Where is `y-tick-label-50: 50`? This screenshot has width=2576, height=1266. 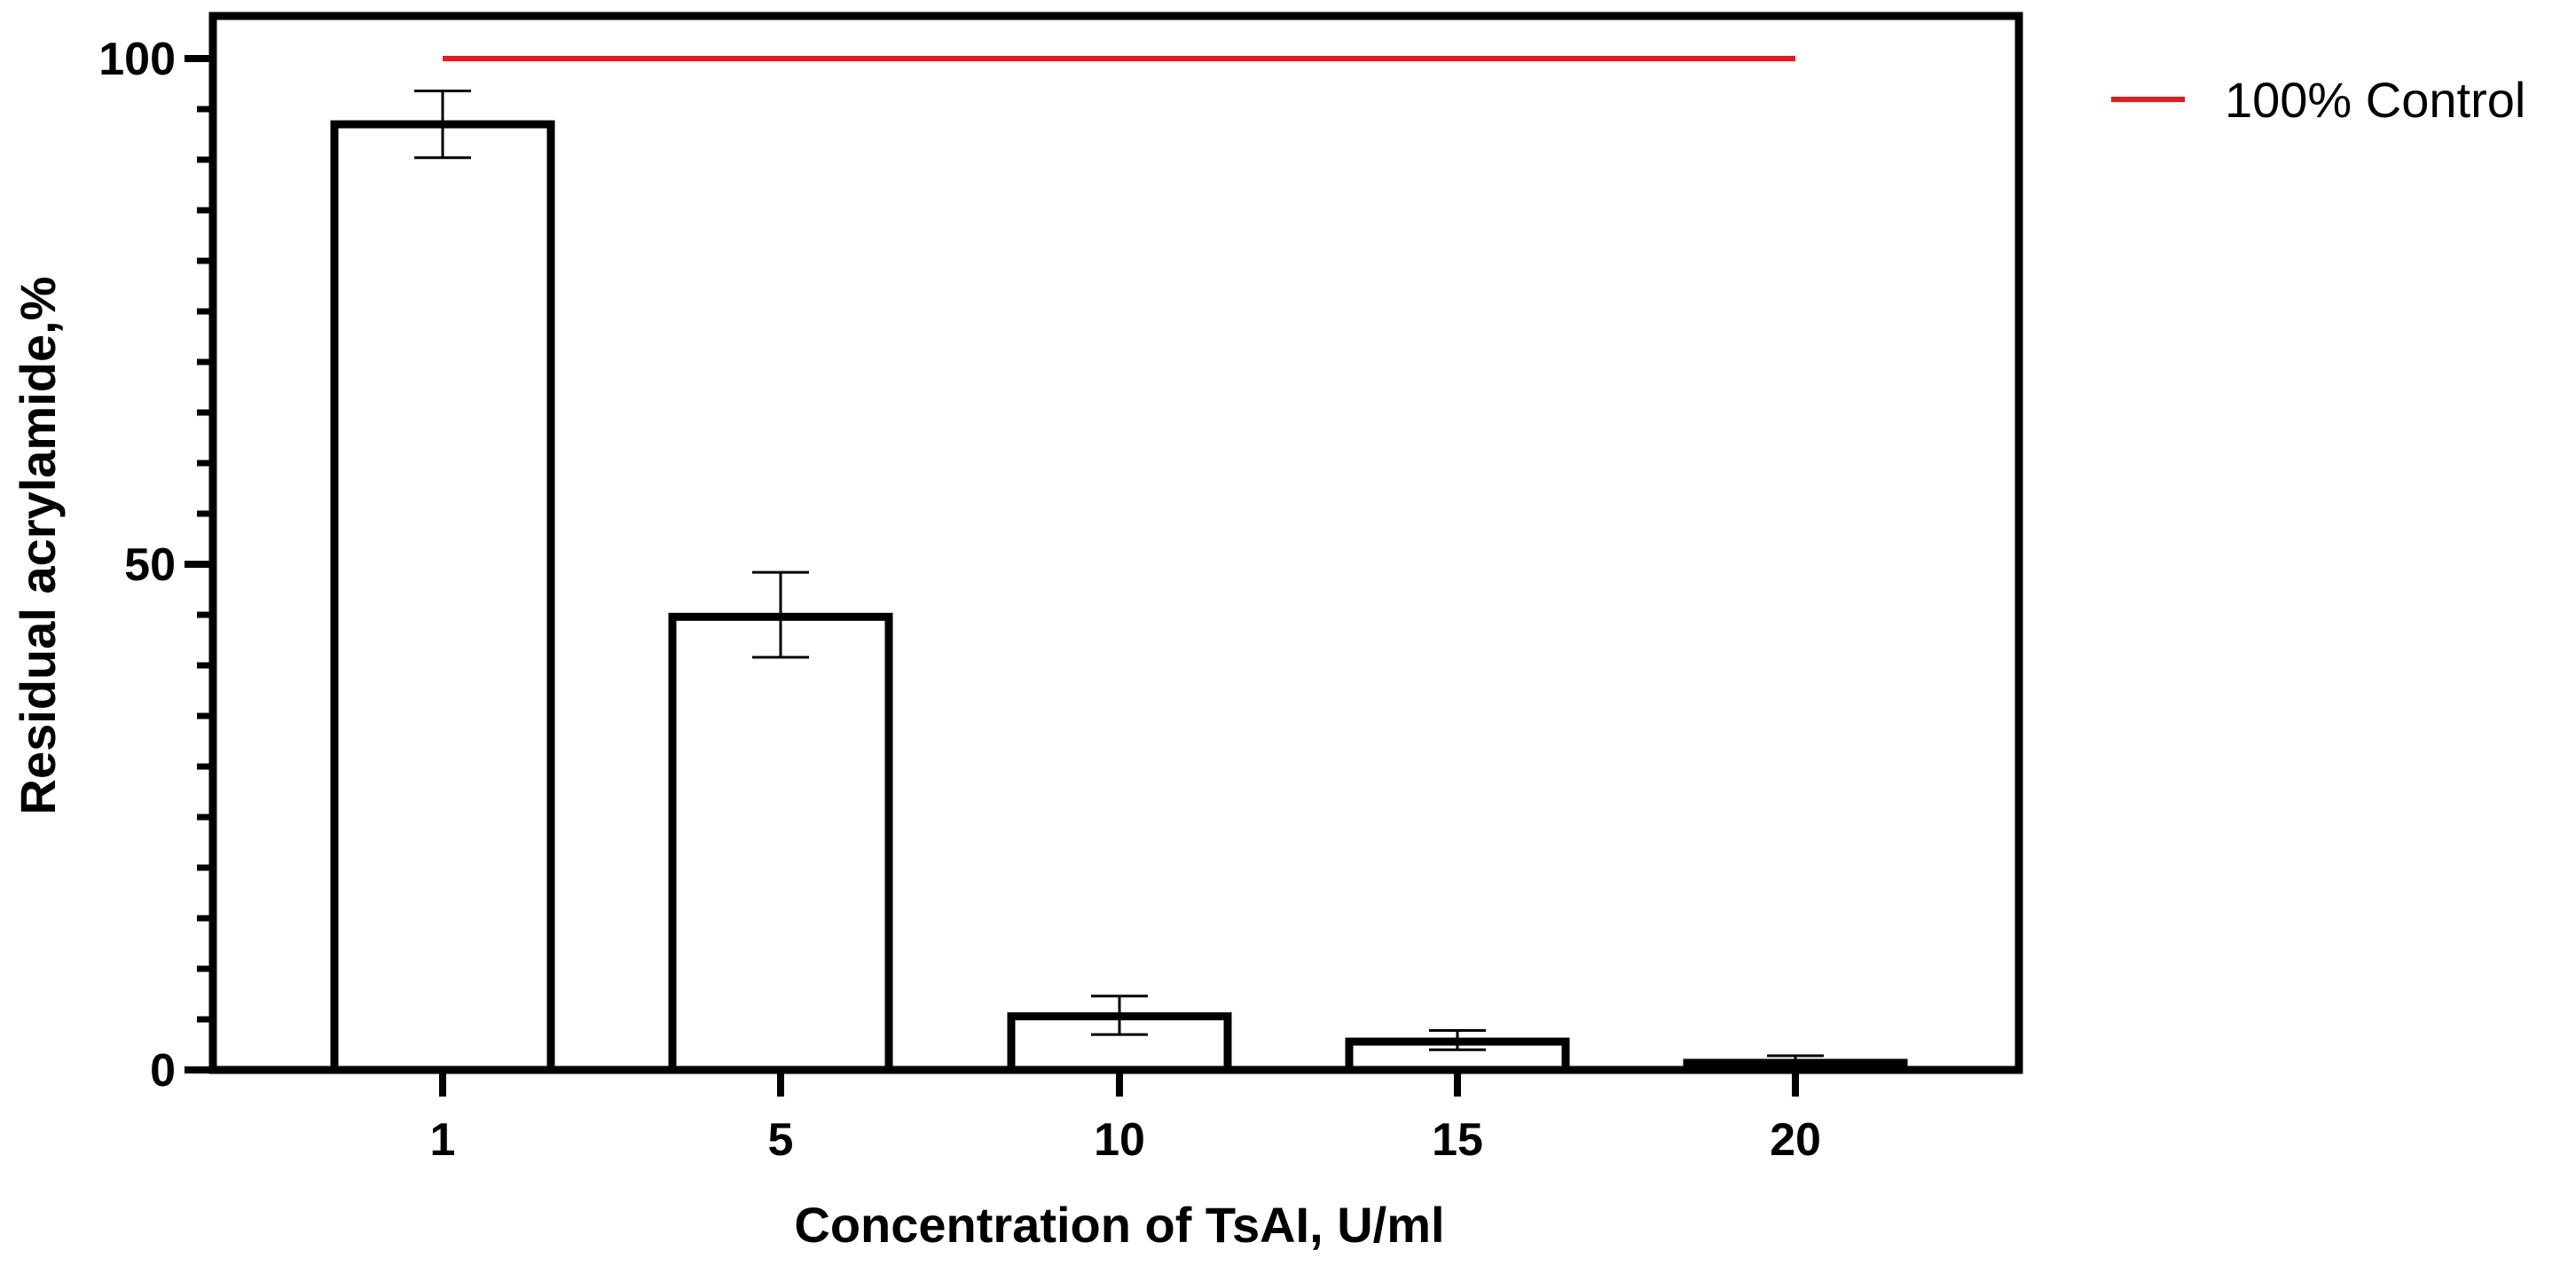
y-tick-label-50: 50 is located at coordinates (150, 565).